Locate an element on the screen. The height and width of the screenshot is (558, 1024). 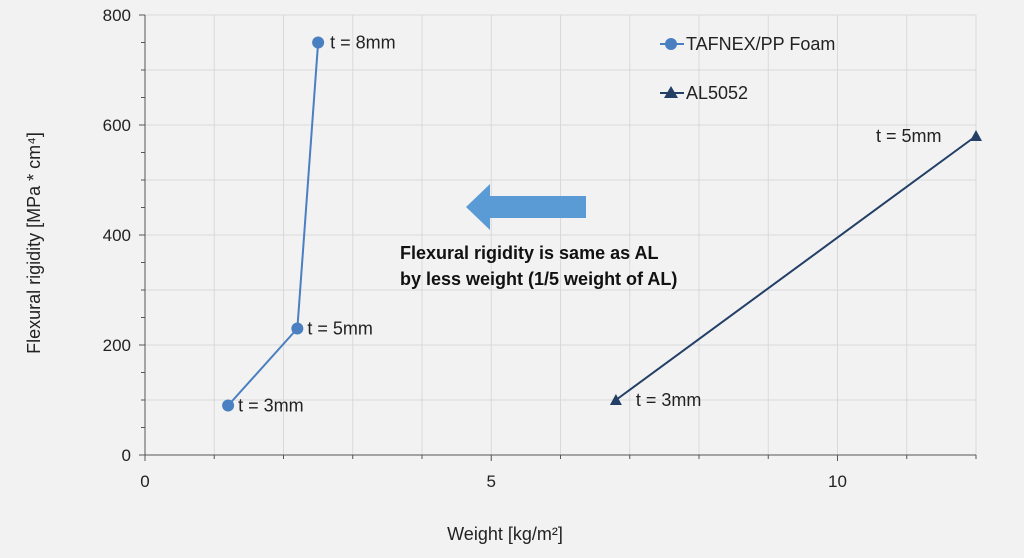
y-tick-label: 800 is located at coordinates (117, 15).